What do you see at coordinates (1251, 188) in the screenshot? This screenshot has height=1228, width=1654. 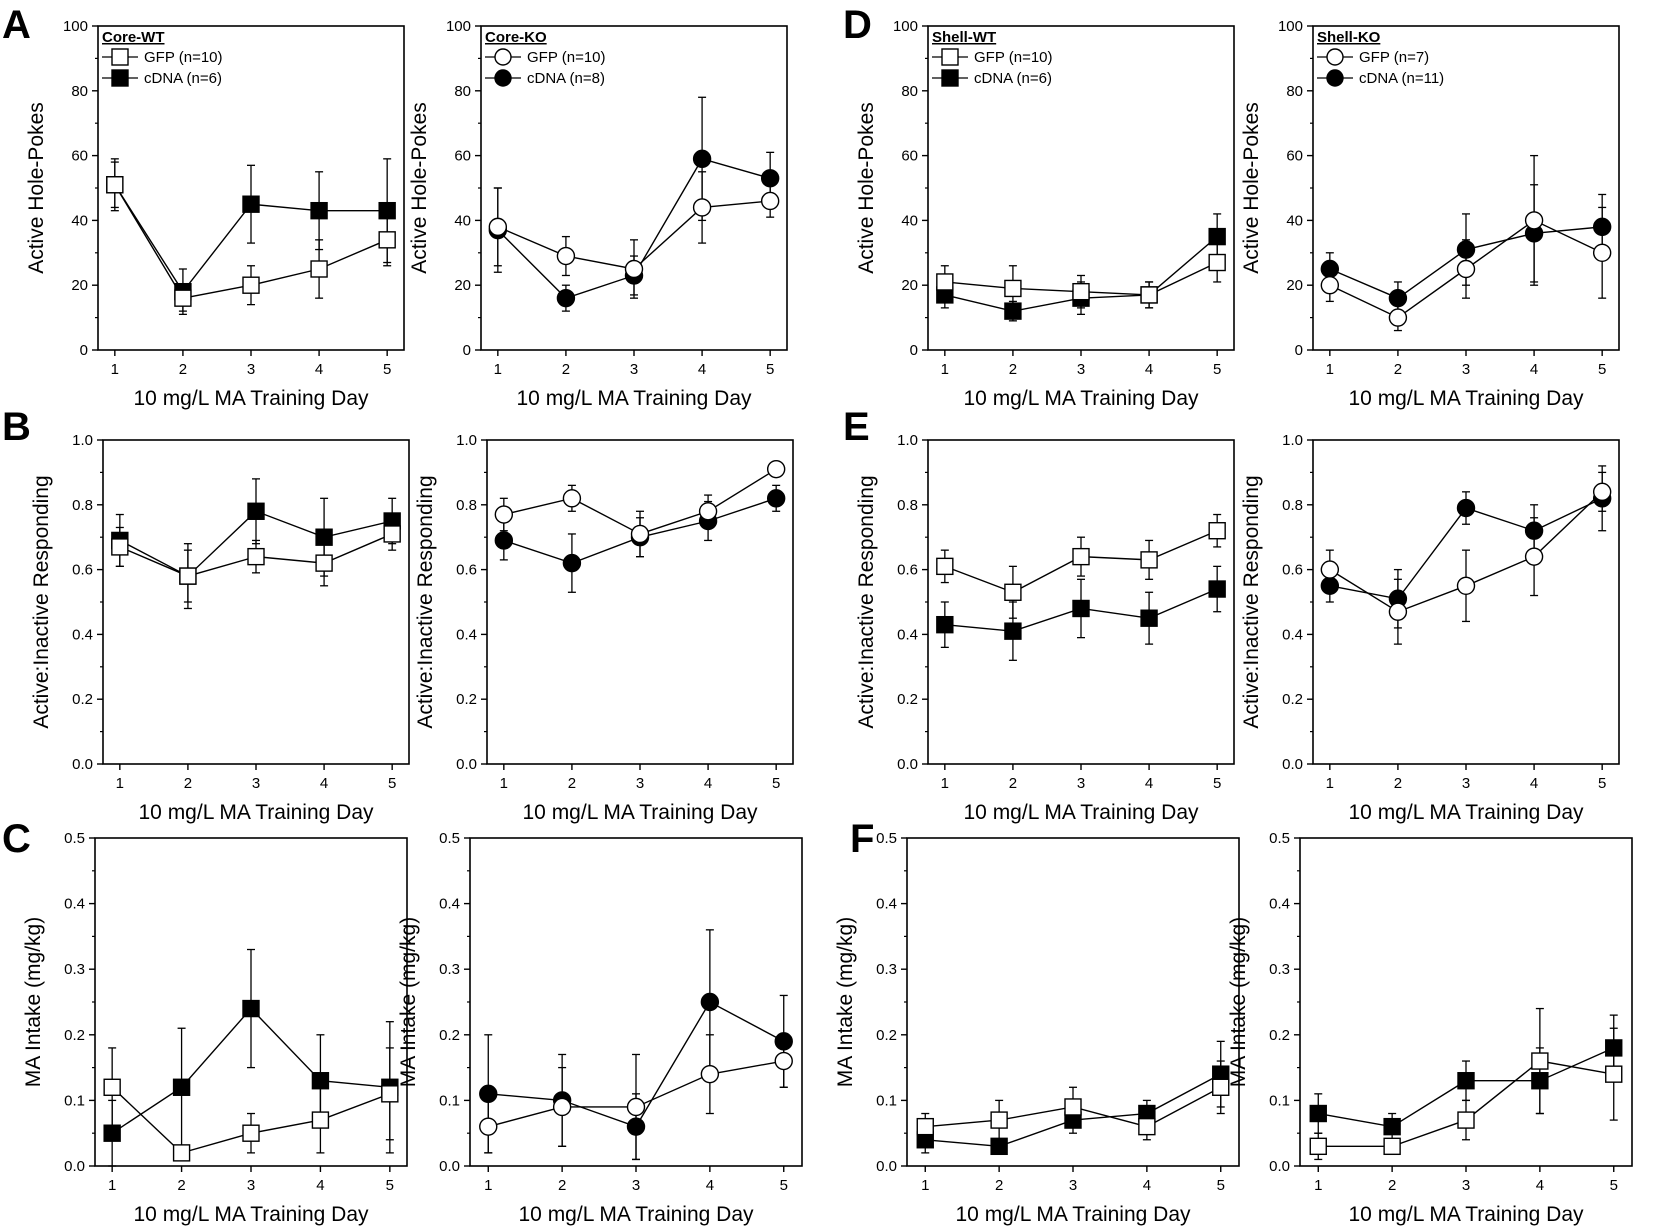 I see `y-axis-label: Active Hole-Pokes` at bounding box center [1251, 188].